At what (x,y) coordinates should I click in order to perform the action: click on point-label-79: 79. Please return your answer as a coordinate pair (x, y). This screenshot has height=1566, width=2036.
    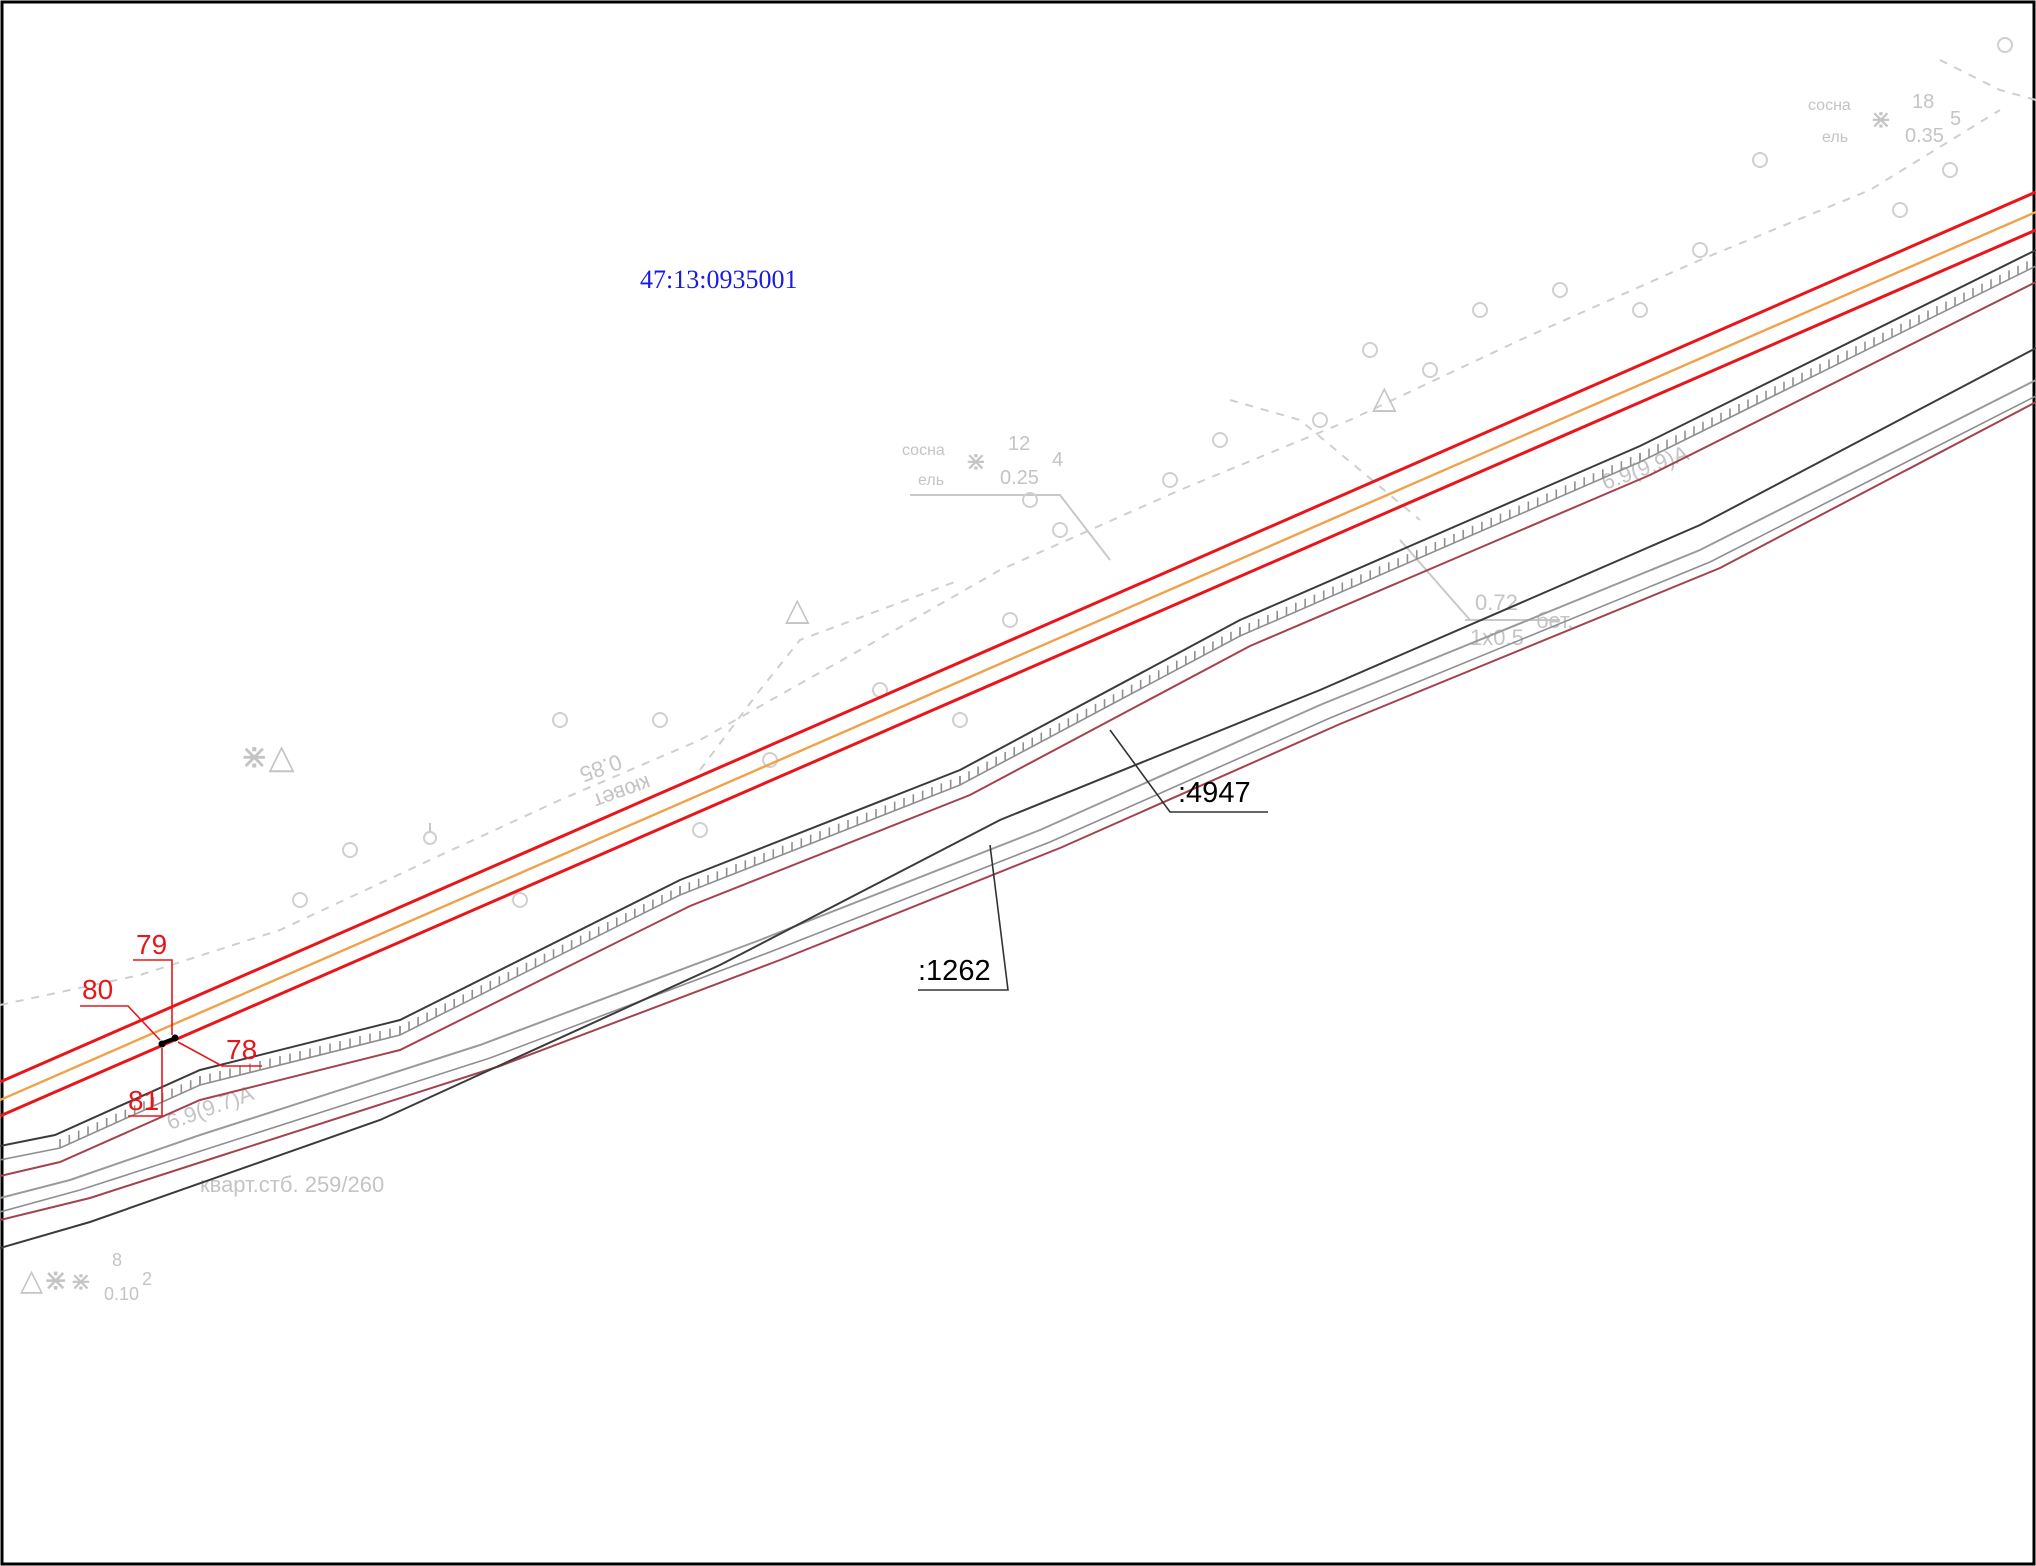
    Looking at the image, I should click on (151, 944).